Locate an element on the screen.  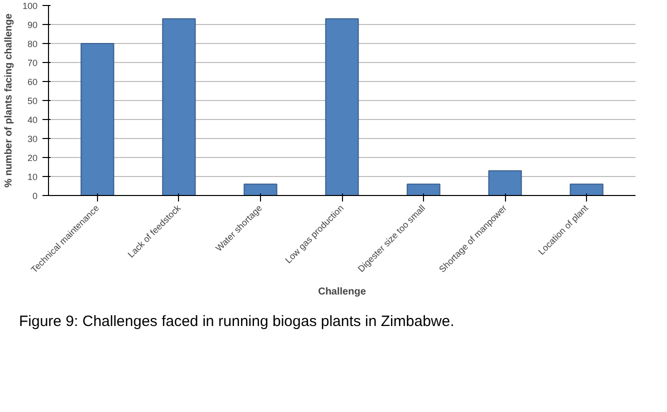
y-tick-label: 30 is located at coordinates (32, 139).